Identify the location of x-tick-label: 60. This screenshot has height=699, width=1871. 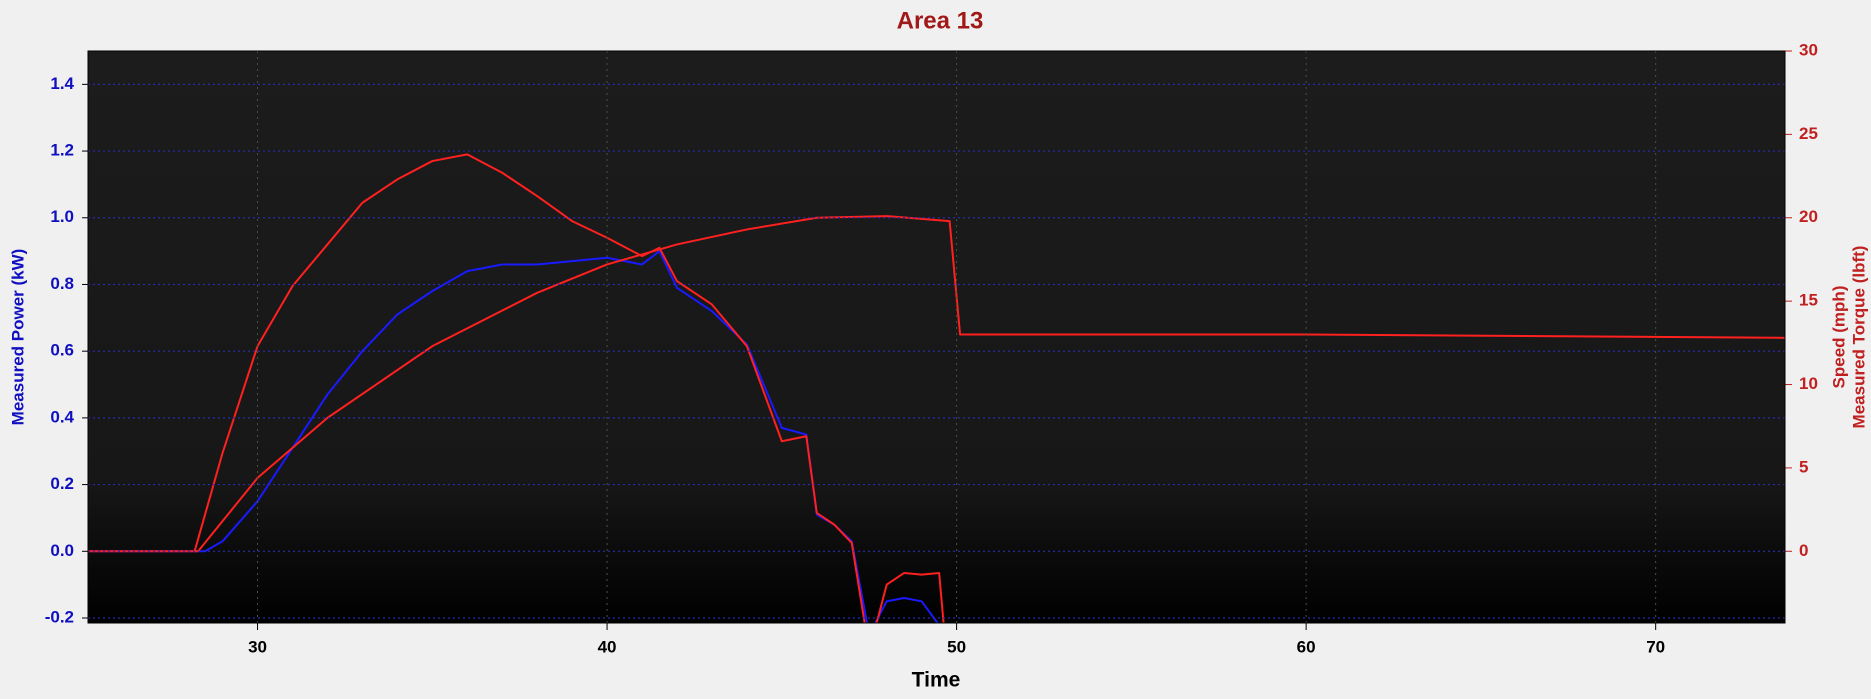
(1306, 646).